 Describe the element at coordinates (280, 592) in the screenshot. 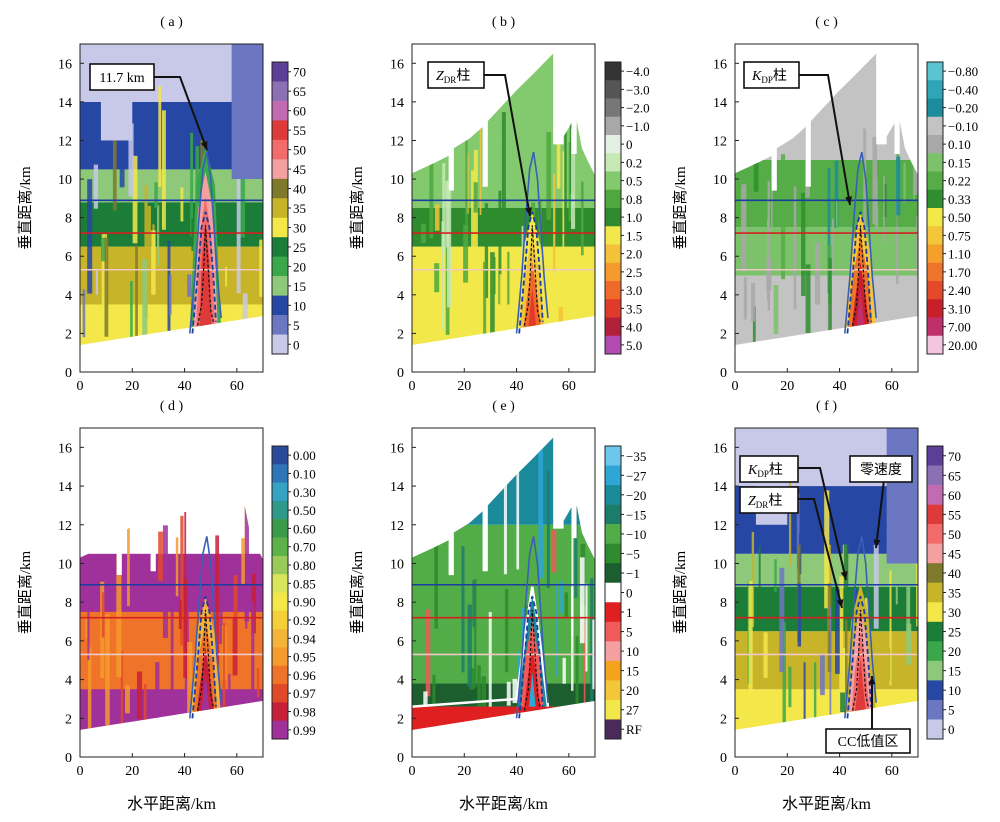

I see `colorbar-frame` at that location.